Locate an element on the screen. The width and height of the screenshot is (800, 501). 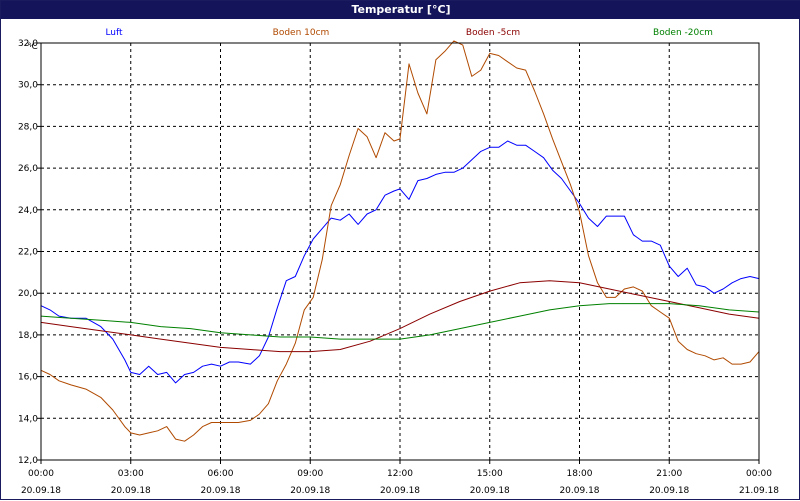
y-tick-label: 12,0 is located at coordinates (28, 461).